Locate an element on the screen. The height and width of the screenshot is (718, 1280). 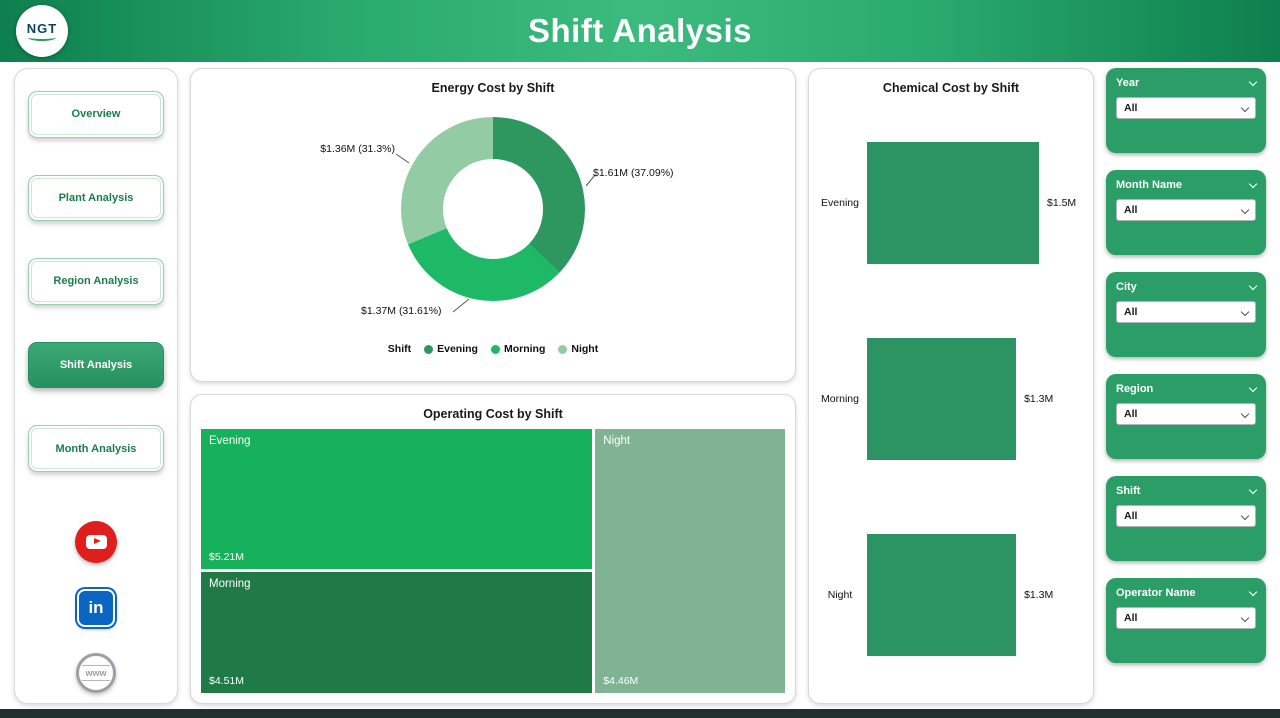
year-dropdown: All is located at coordinates (1186, 108).